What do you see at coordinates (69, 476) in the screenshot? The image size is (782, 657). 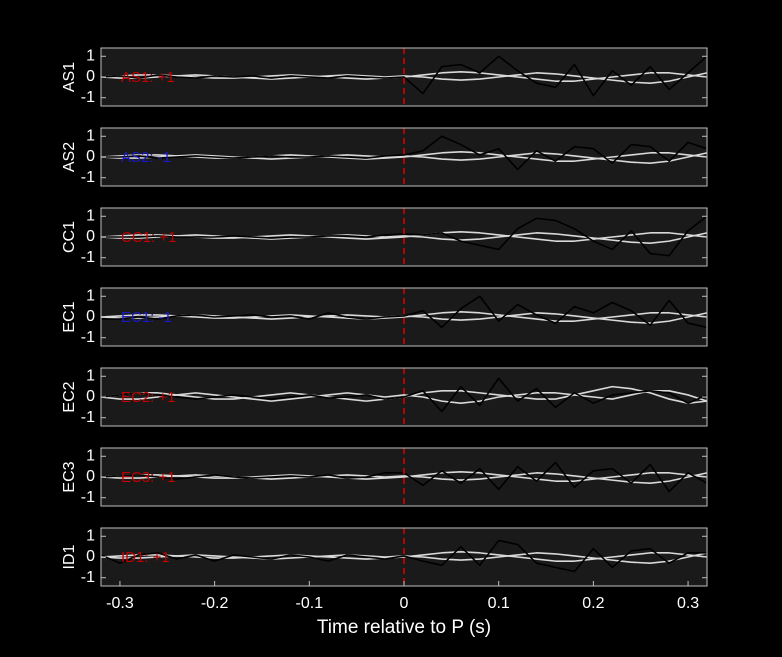 I see `y-axis-label: EC3` at bounding box center [69, 476].